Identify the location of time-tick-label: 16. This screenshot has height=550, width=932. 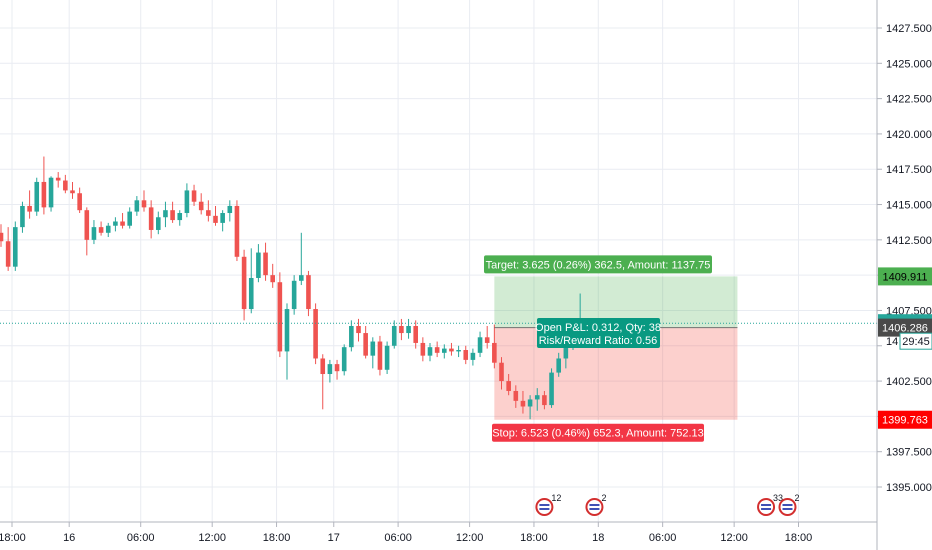
(69, 538).